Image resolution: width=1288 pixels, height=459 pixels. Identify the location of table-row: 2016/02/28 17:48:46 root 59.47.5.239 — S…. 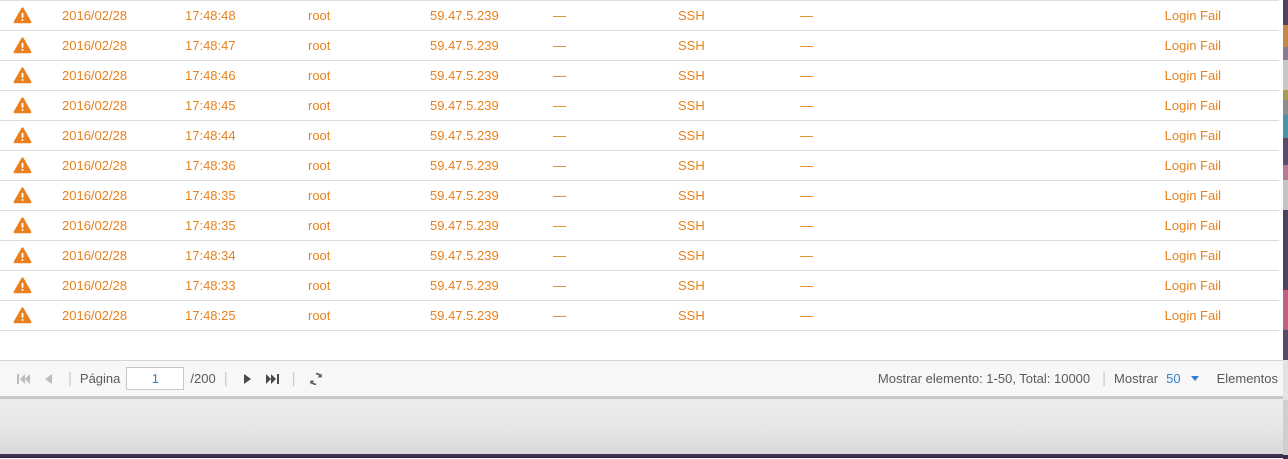
(639, 76).